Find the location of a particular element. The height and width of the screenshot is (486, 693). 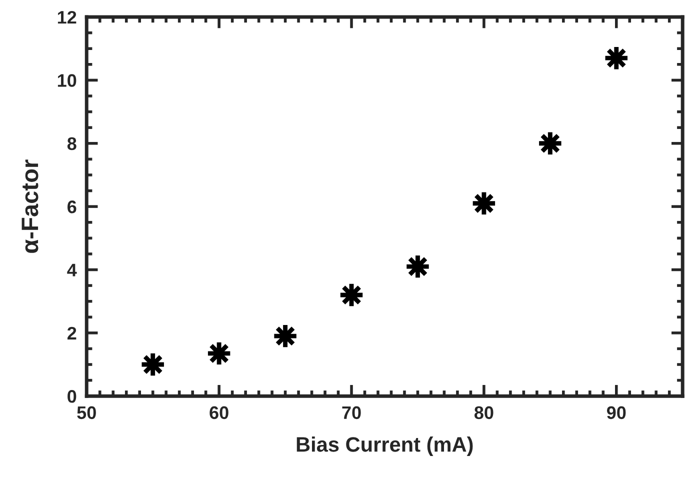

x-axis-title: Bias Current (mA) is located at coordinates (384, 446).